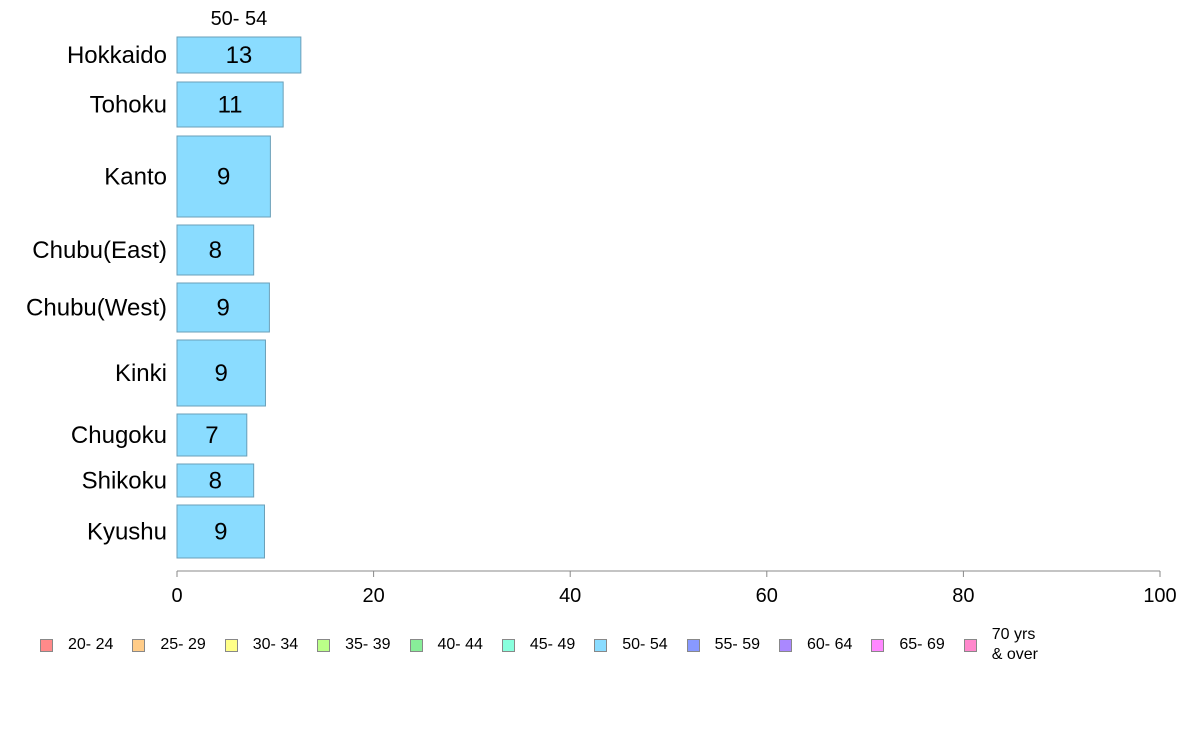 Image resolution: width=1188 pixels, height=736 pixels. Describe the element at coordinates (922, 644) in the screenshot. I see `legend-label: 65- 69` at that location.